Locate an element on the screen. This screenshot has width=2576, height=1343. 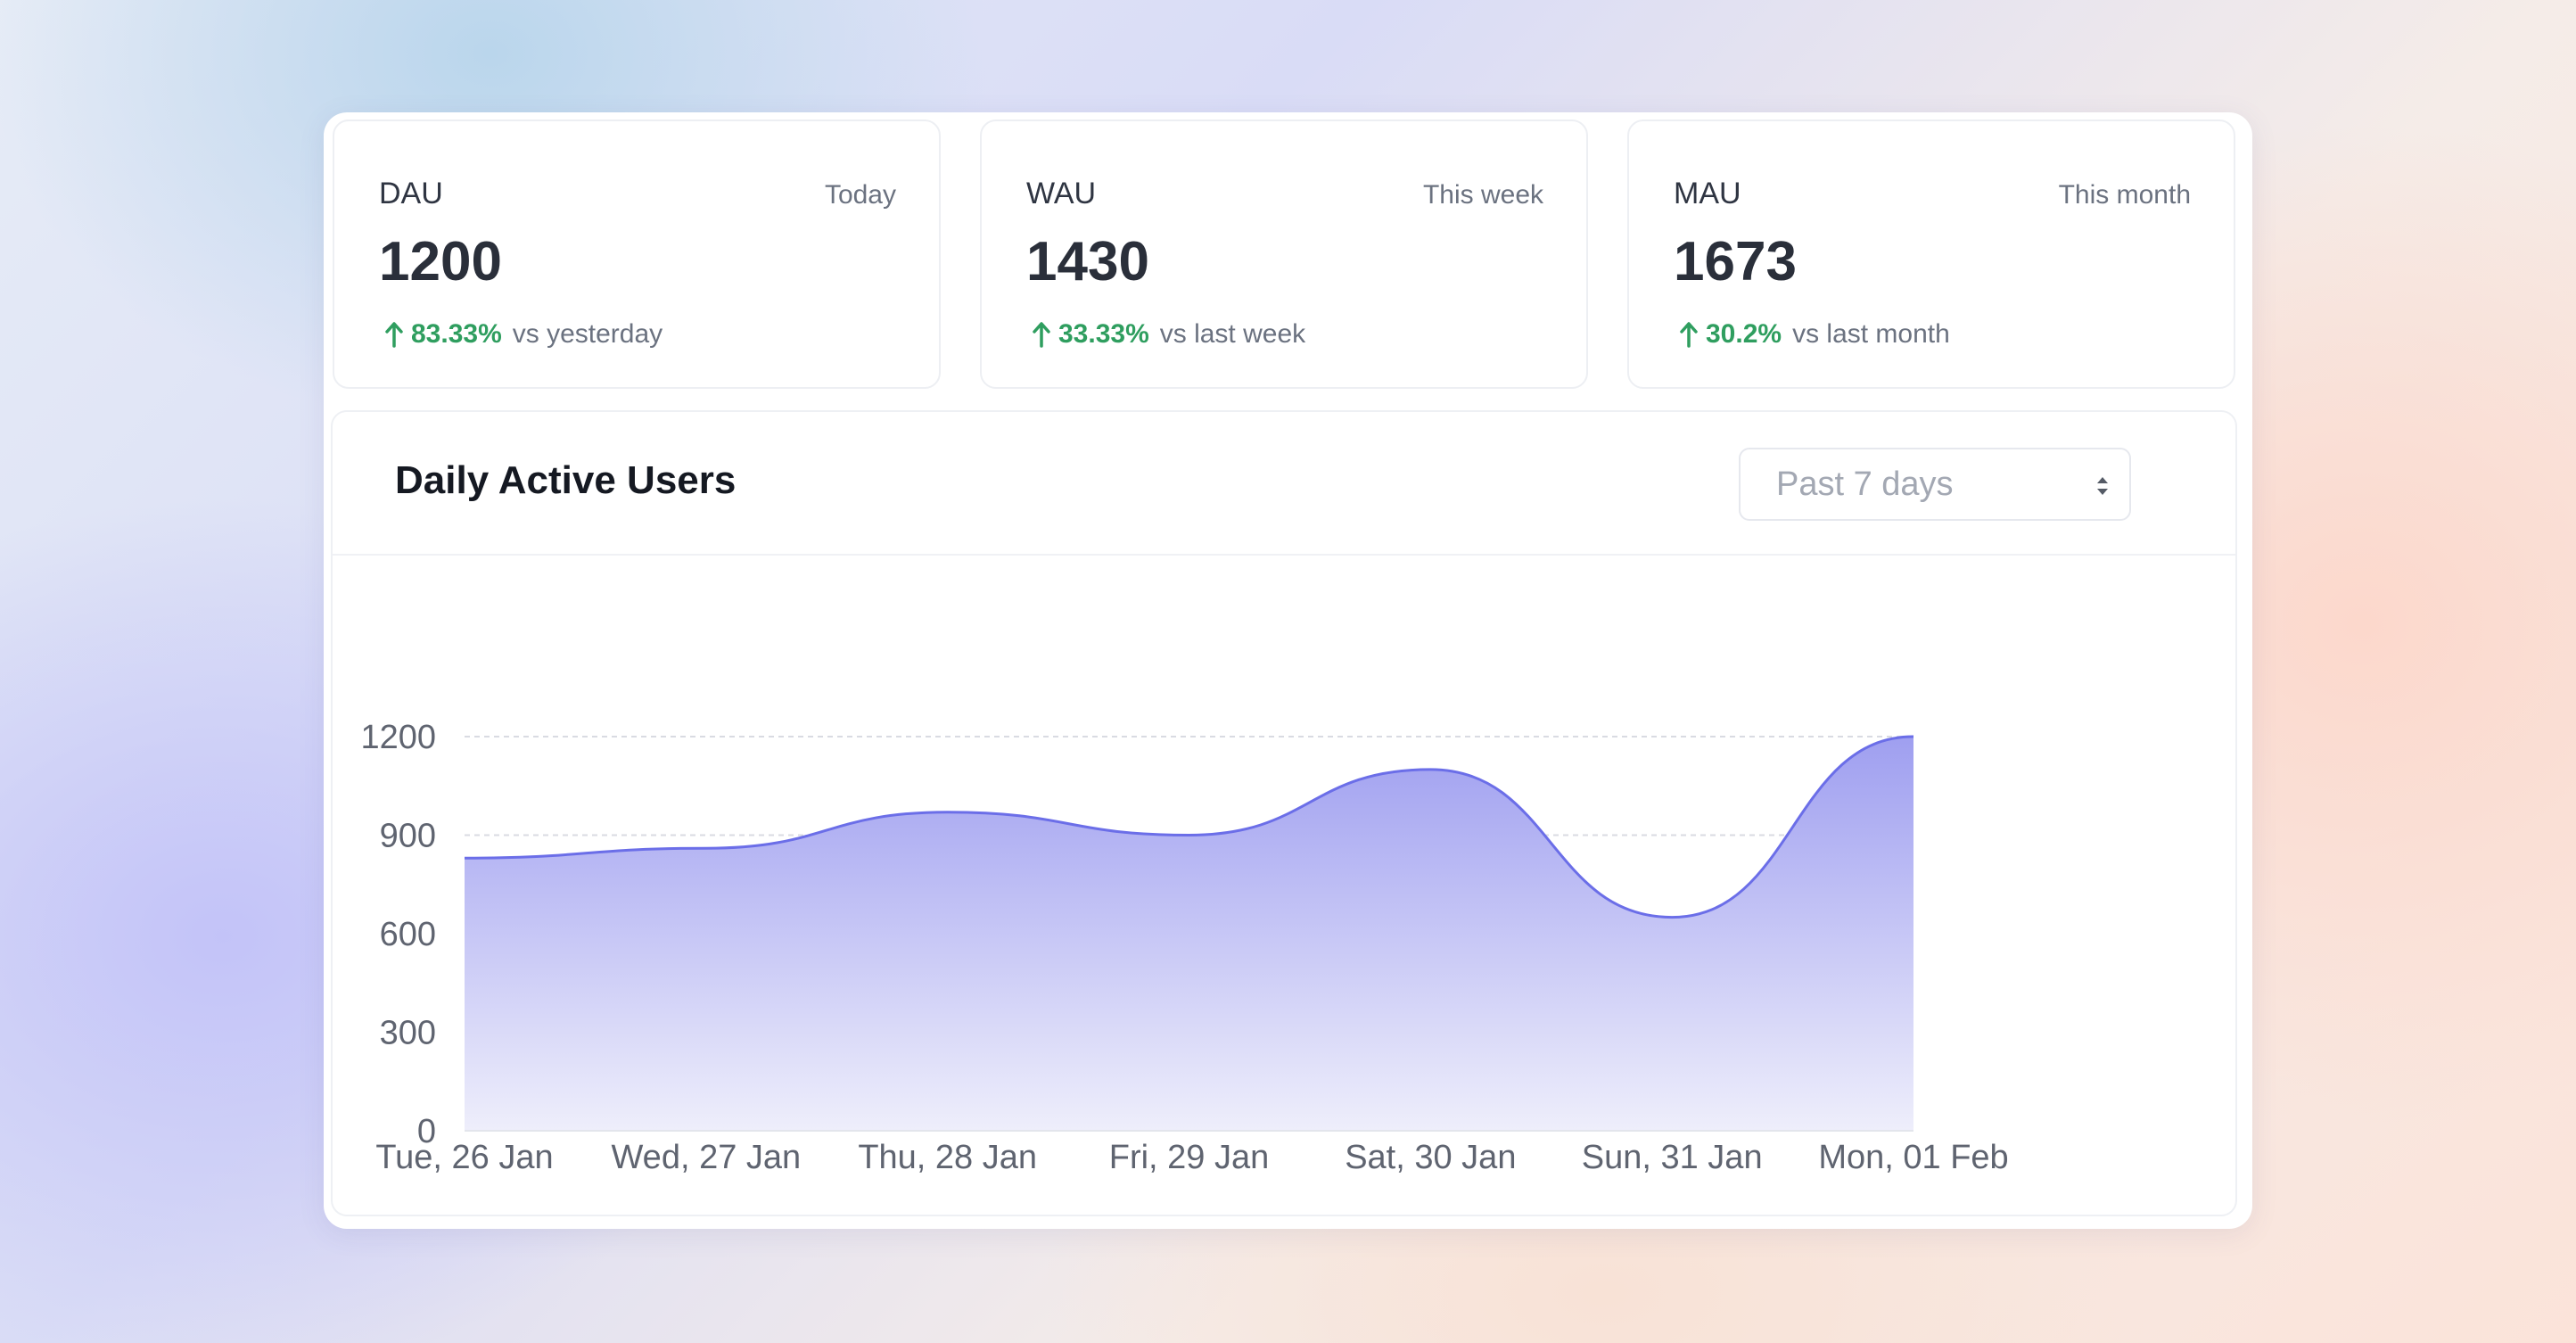
date-range-value: Past 7 days is located at coordinates (1865, 484).